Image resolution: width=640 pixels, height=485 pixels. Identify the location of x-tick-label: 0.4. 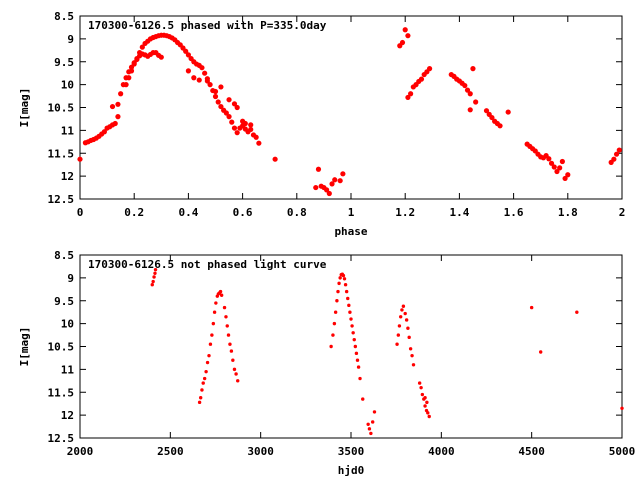
(188, 212).